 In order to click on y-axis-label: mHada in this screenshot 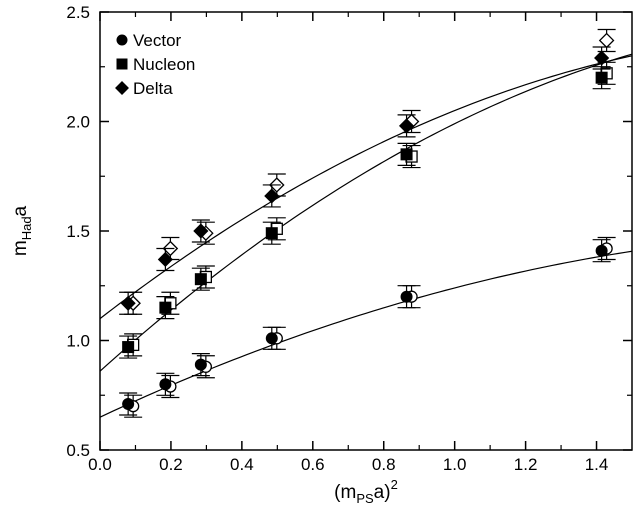, I will do `click(22, 230)`.